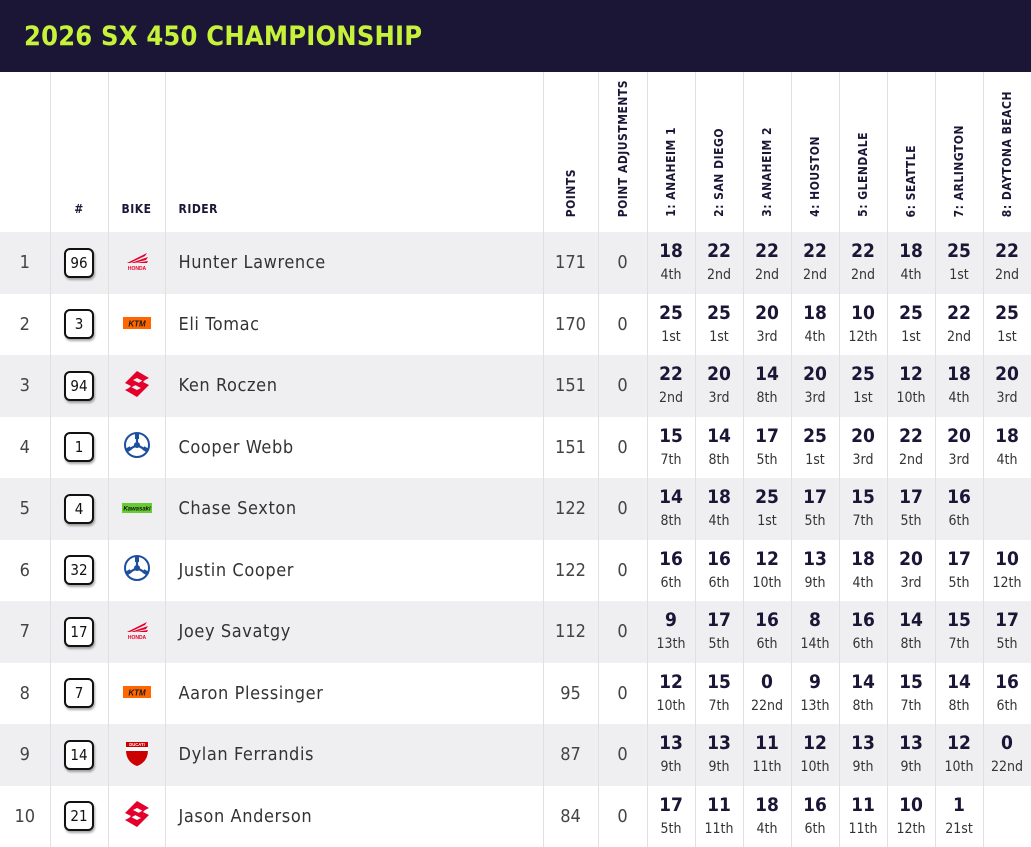  I want to click on rider-name: Justin Cooper, so click(354, 571).